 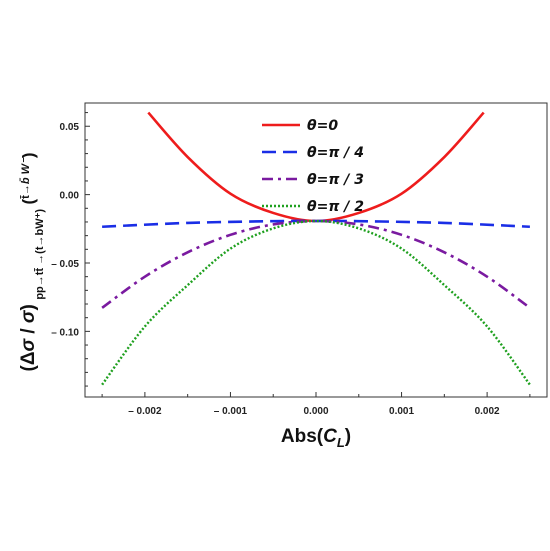 I want to click on x-tick-label: 0.001, so click(x=401, y=411).